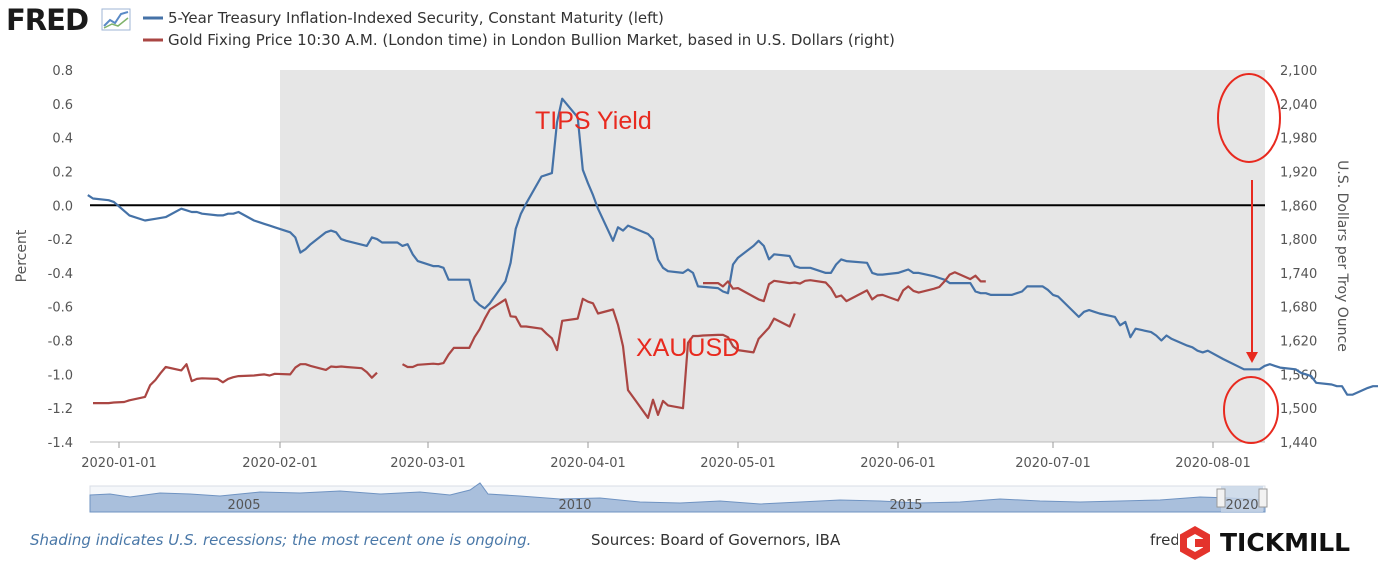  Describe the element at coordinates (280, 463) in the screenshot. I see `x-tick-label: 2020-02-01` at that location.